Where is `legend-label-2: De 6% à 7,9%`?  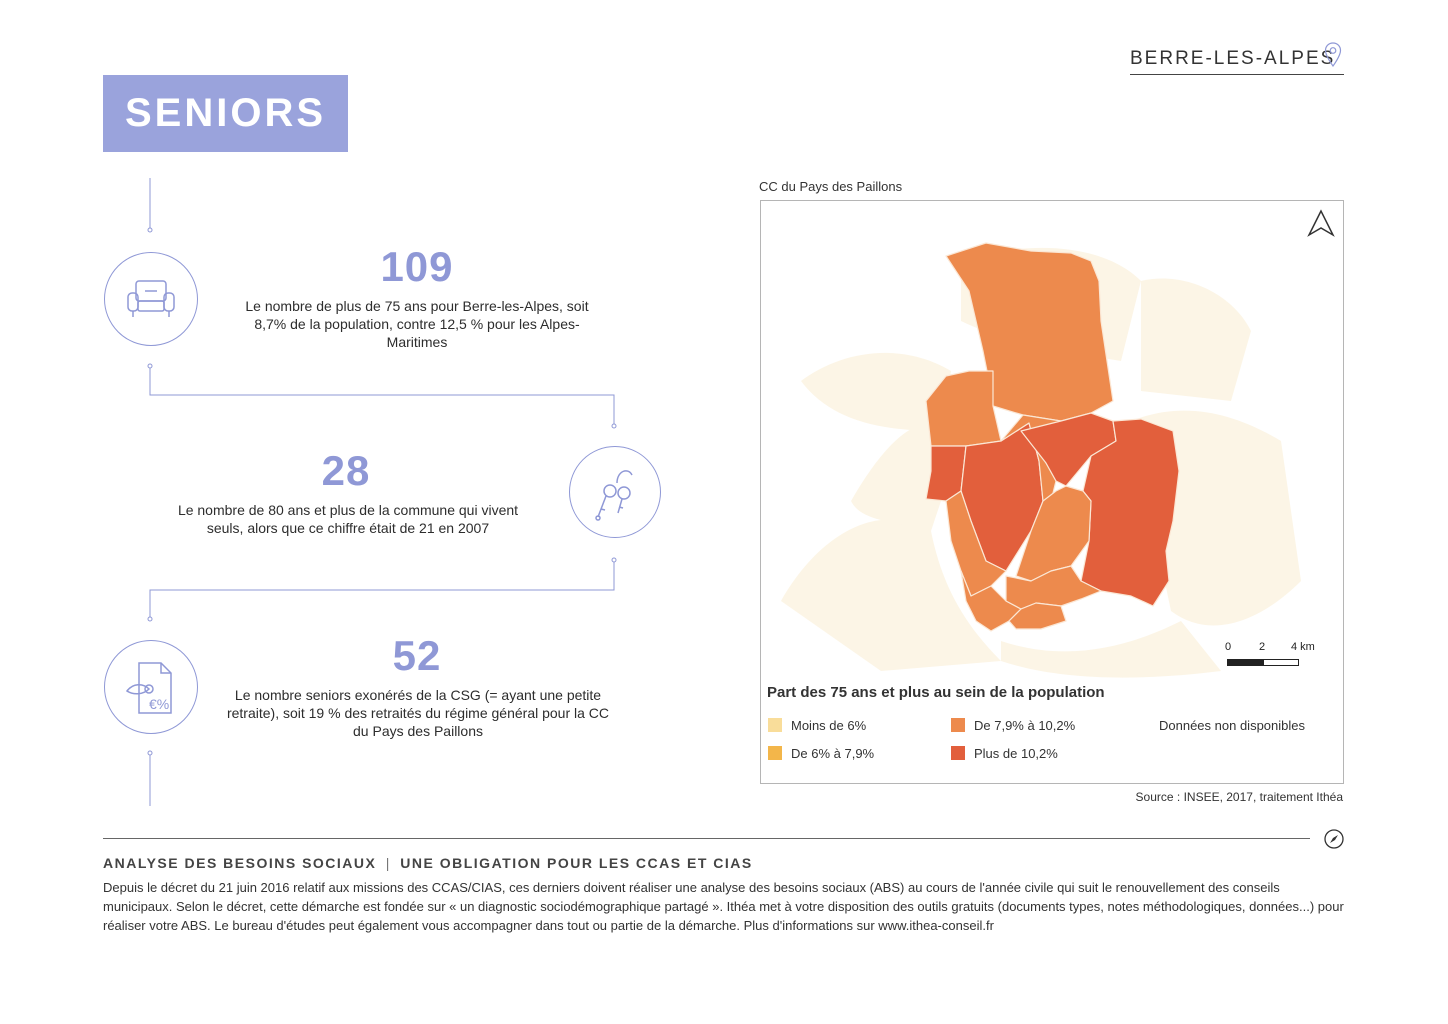 legend-label-2: De 6% à 7,9% is located at coordinates (833, 753).